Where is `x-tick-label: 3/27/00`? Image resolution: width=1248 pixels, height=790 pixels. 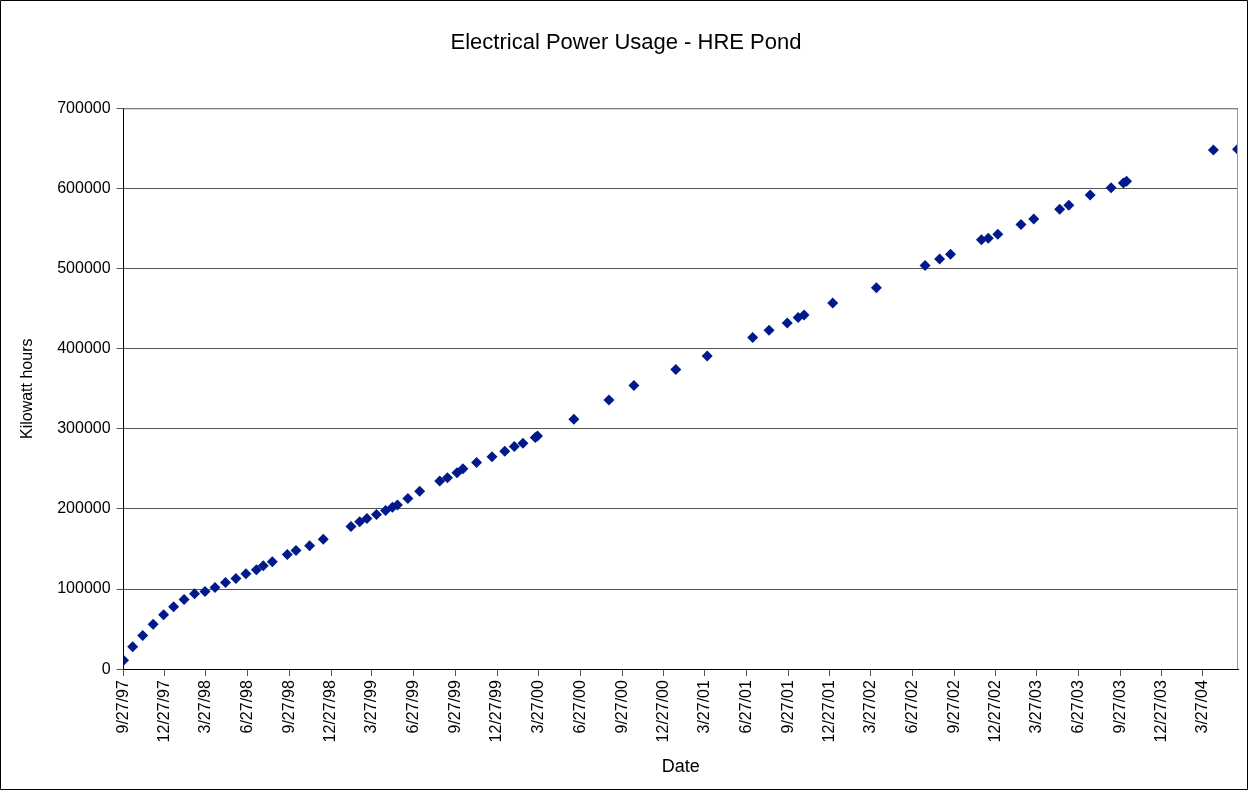
x-tick-label: 3/27/00 is located at coordinates (537, 707).